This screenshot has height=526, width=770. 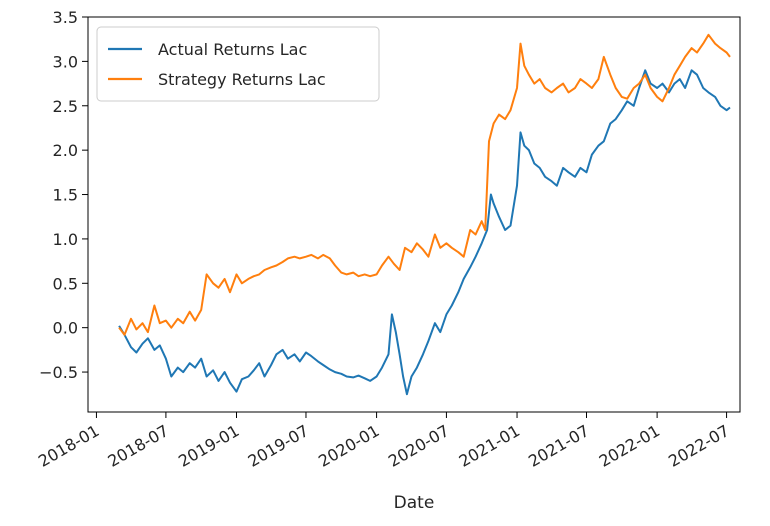 I want to click on y-tick-label: 3.5, so click(x=65, y=17).